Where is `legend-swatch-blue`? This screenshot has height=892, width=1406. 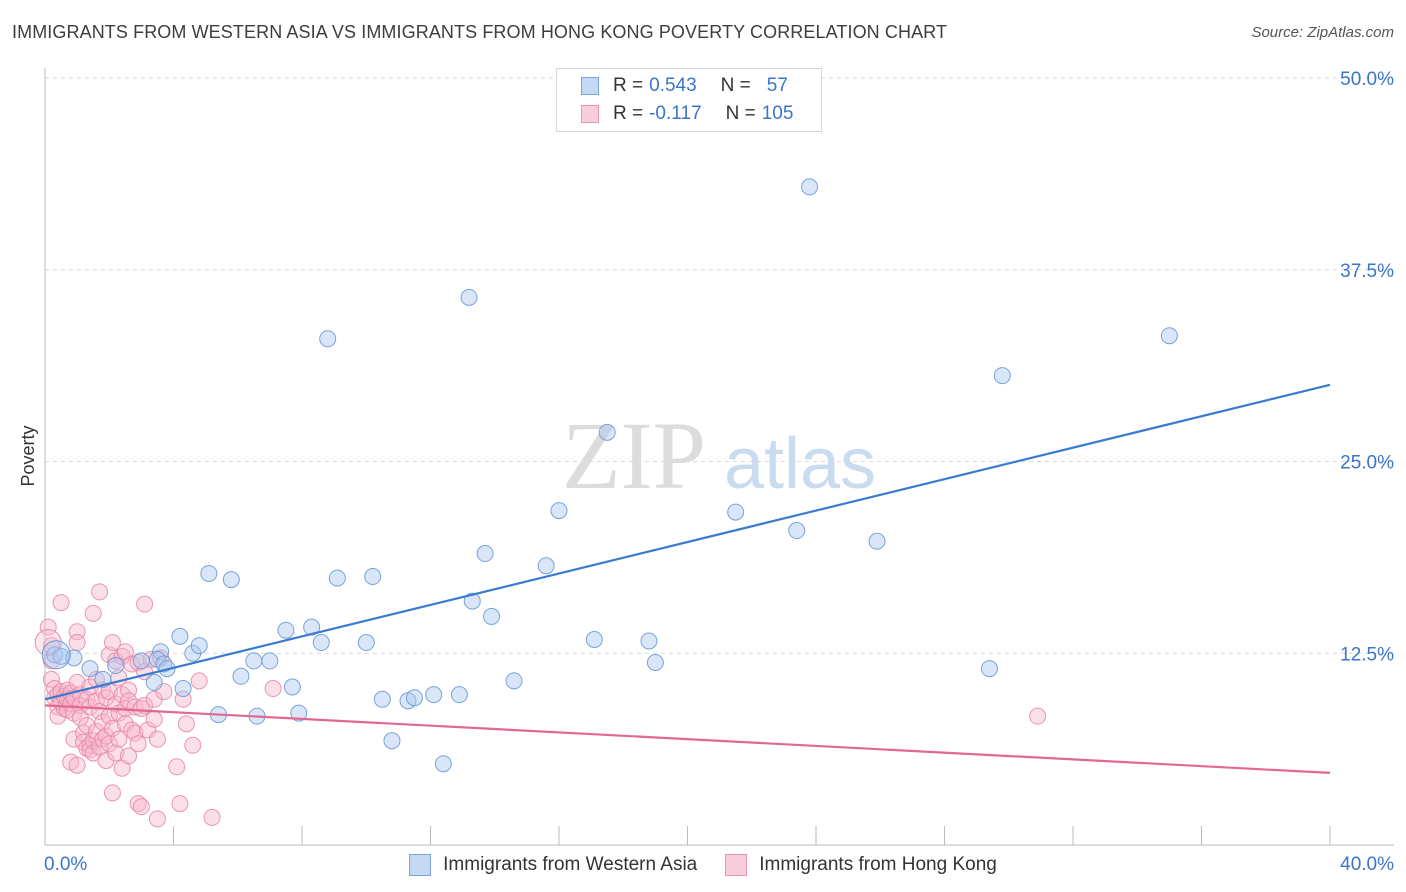 legend-swatch-blue is located at coordinates (590, 86).